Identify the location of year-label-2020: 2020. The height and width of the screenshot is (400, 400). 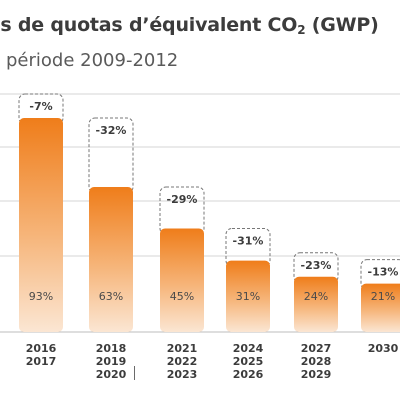
(111, 374).